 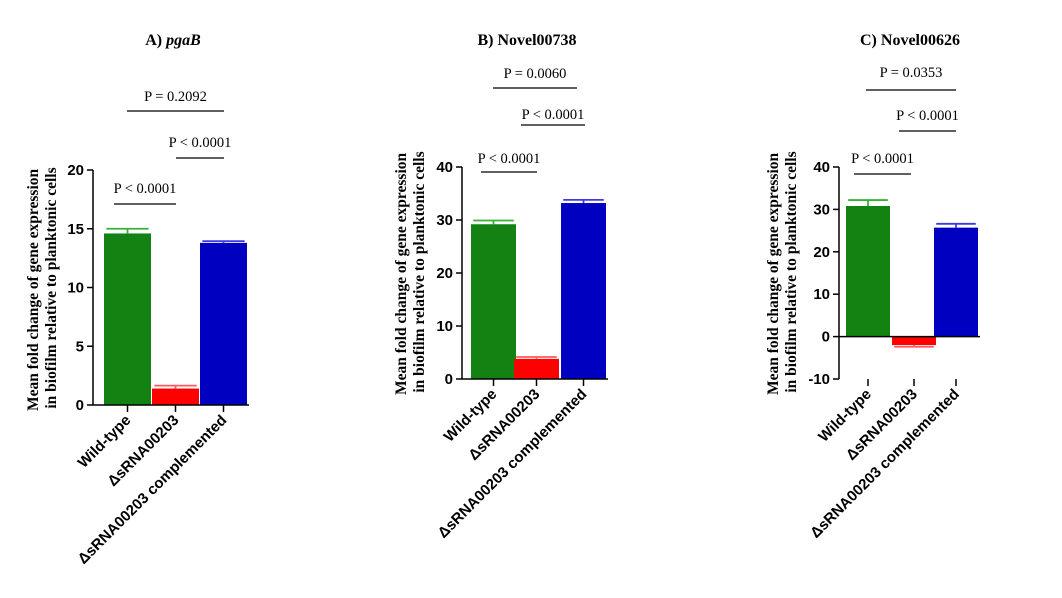 I want to click on panel-a-errorbar-wild-type, so click(x=127, y=230).